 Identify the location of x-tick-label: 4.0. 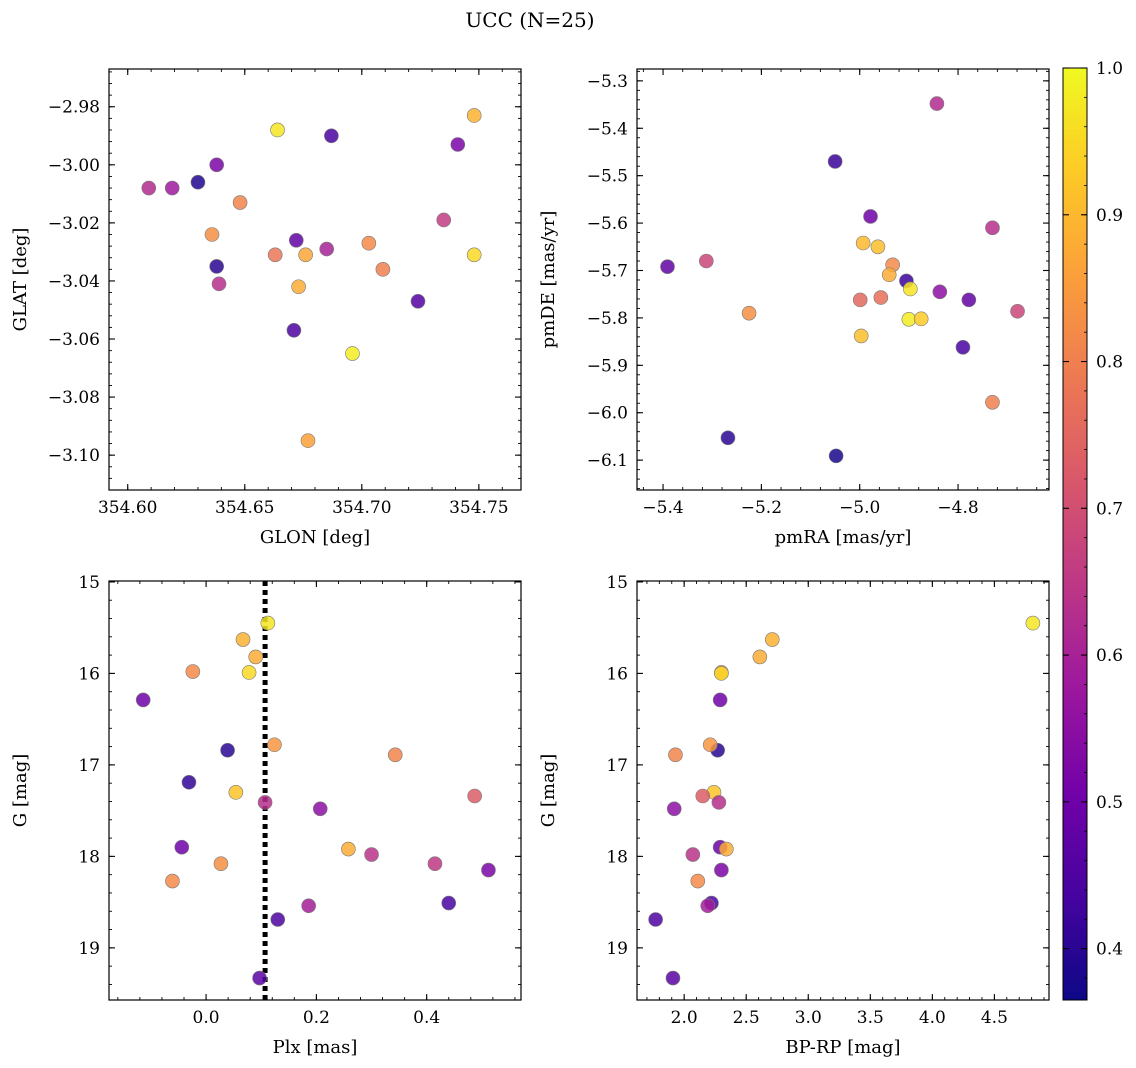
(932, 1018).